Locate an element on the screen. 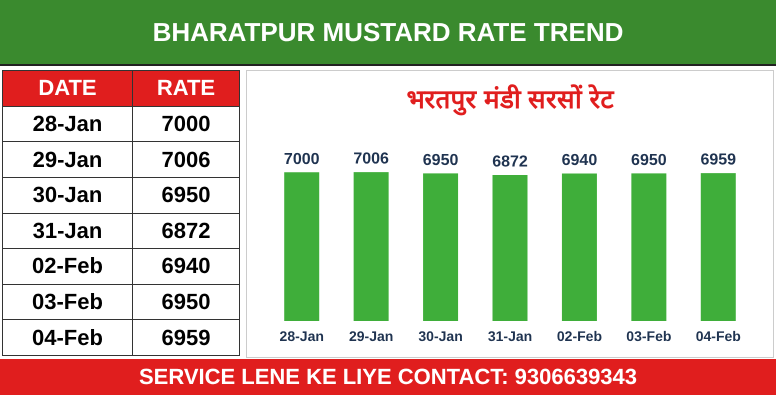 Image resolution: width=776 pixels, height=395 pixels. x-tick-label: 28-Jan is located at coordinates (302, 336).